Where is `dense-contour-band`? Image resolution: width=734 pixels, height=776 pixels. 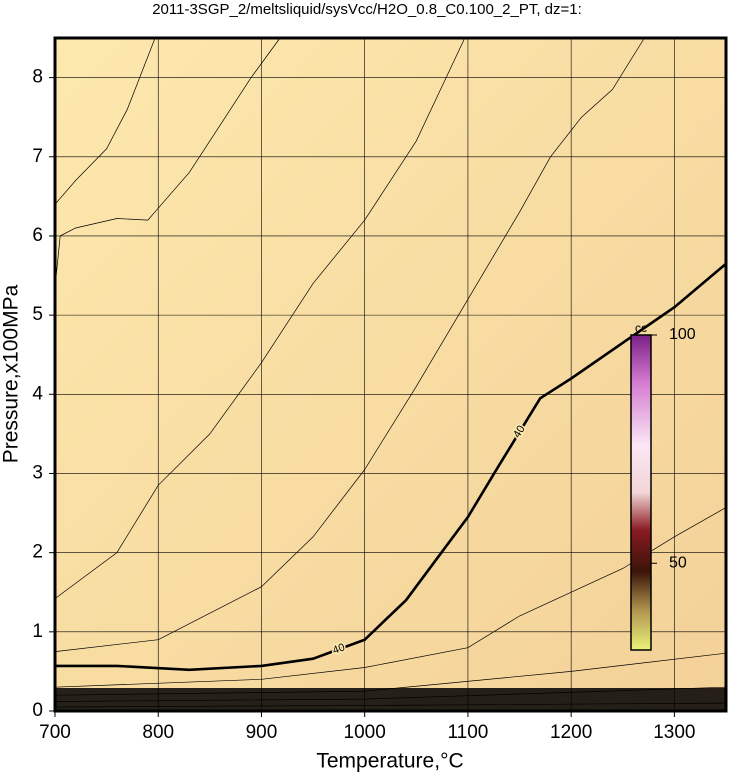
dense-contour-band is located at coordinates (390, 699).